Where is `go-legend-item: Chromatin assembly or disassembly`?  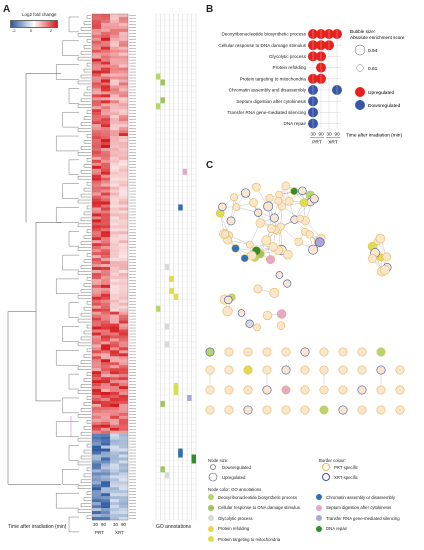 go-legend-item: Chromatin assembly or disassembly is located at coordinates (355, 497).